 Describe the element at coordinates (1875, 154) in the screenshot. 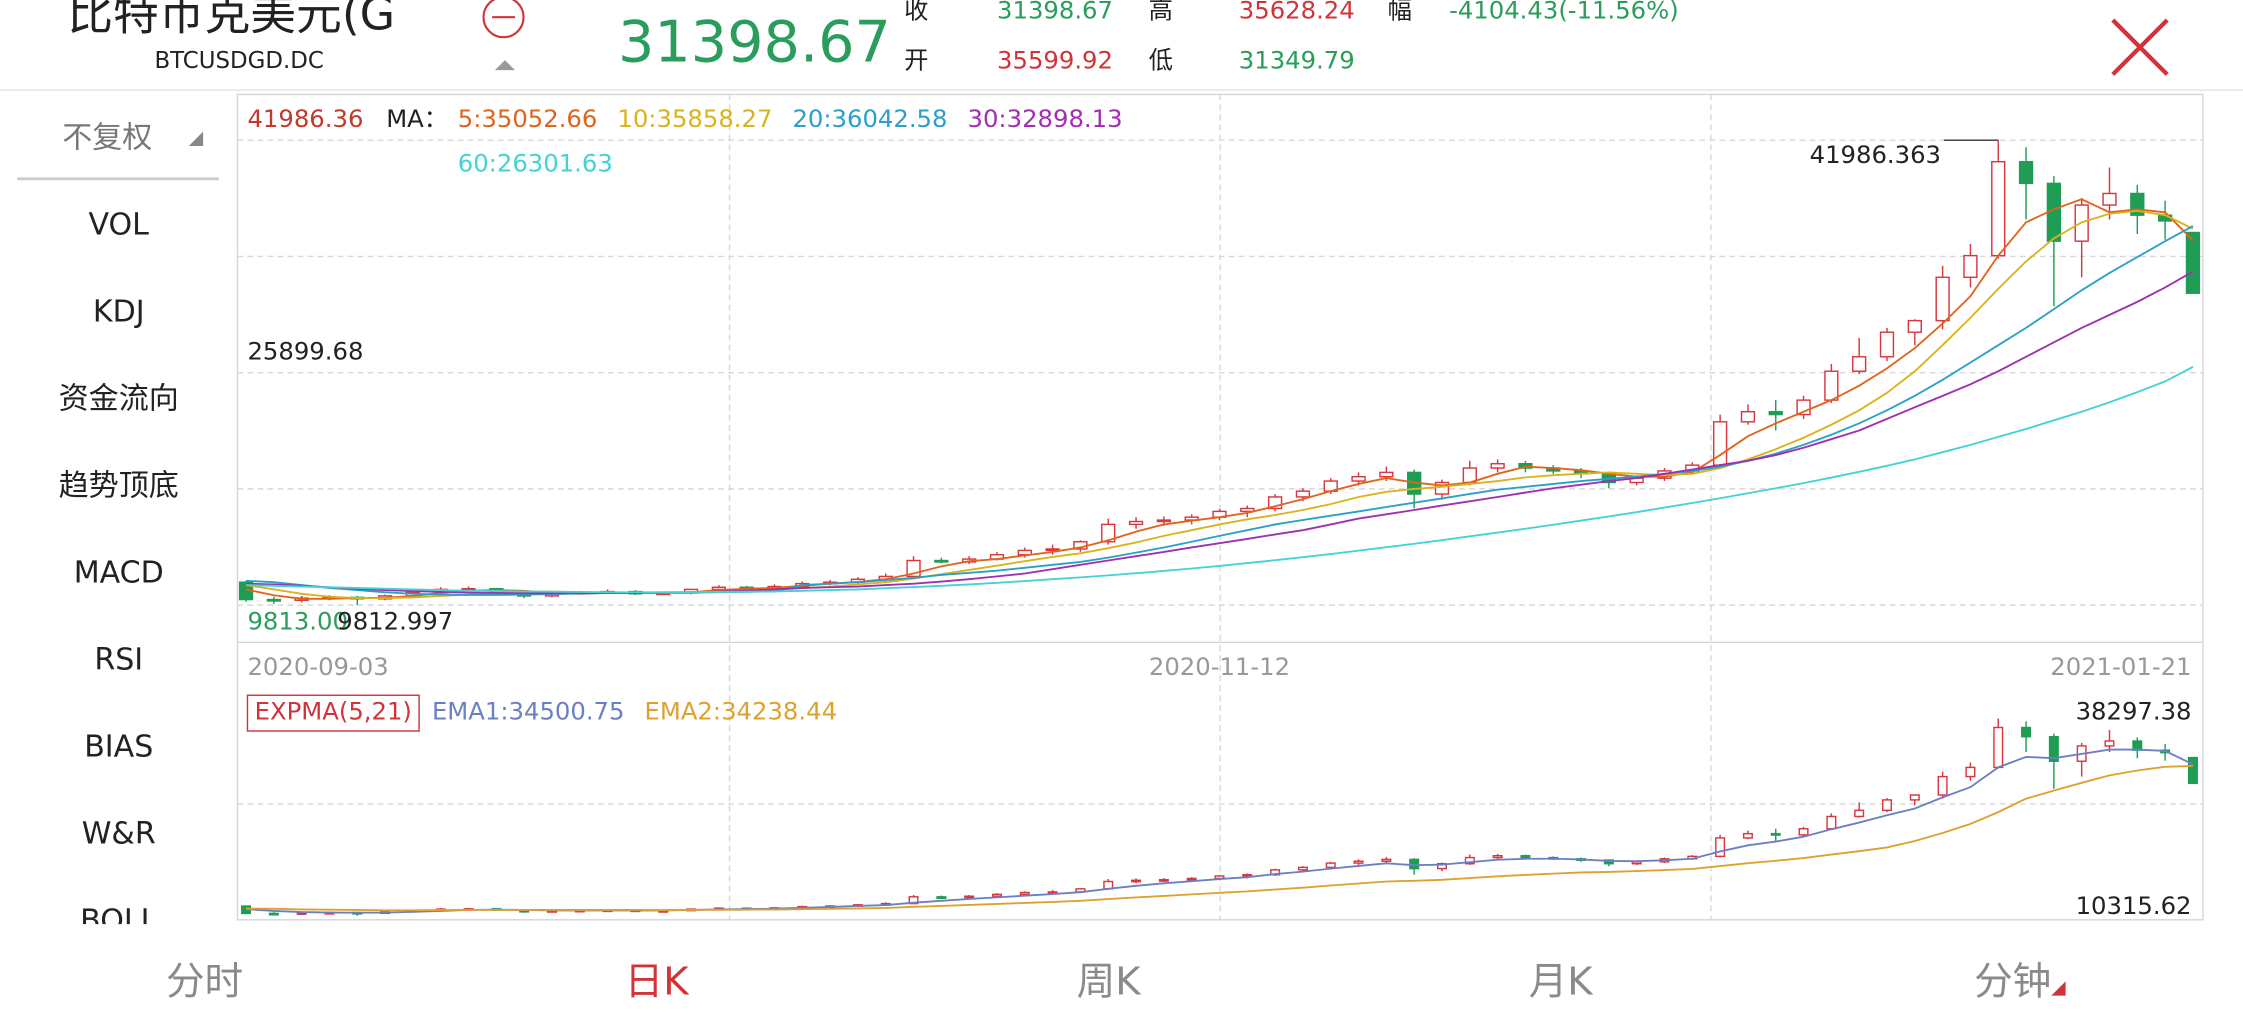

I see `max-annotation: 41986.363` at that location.